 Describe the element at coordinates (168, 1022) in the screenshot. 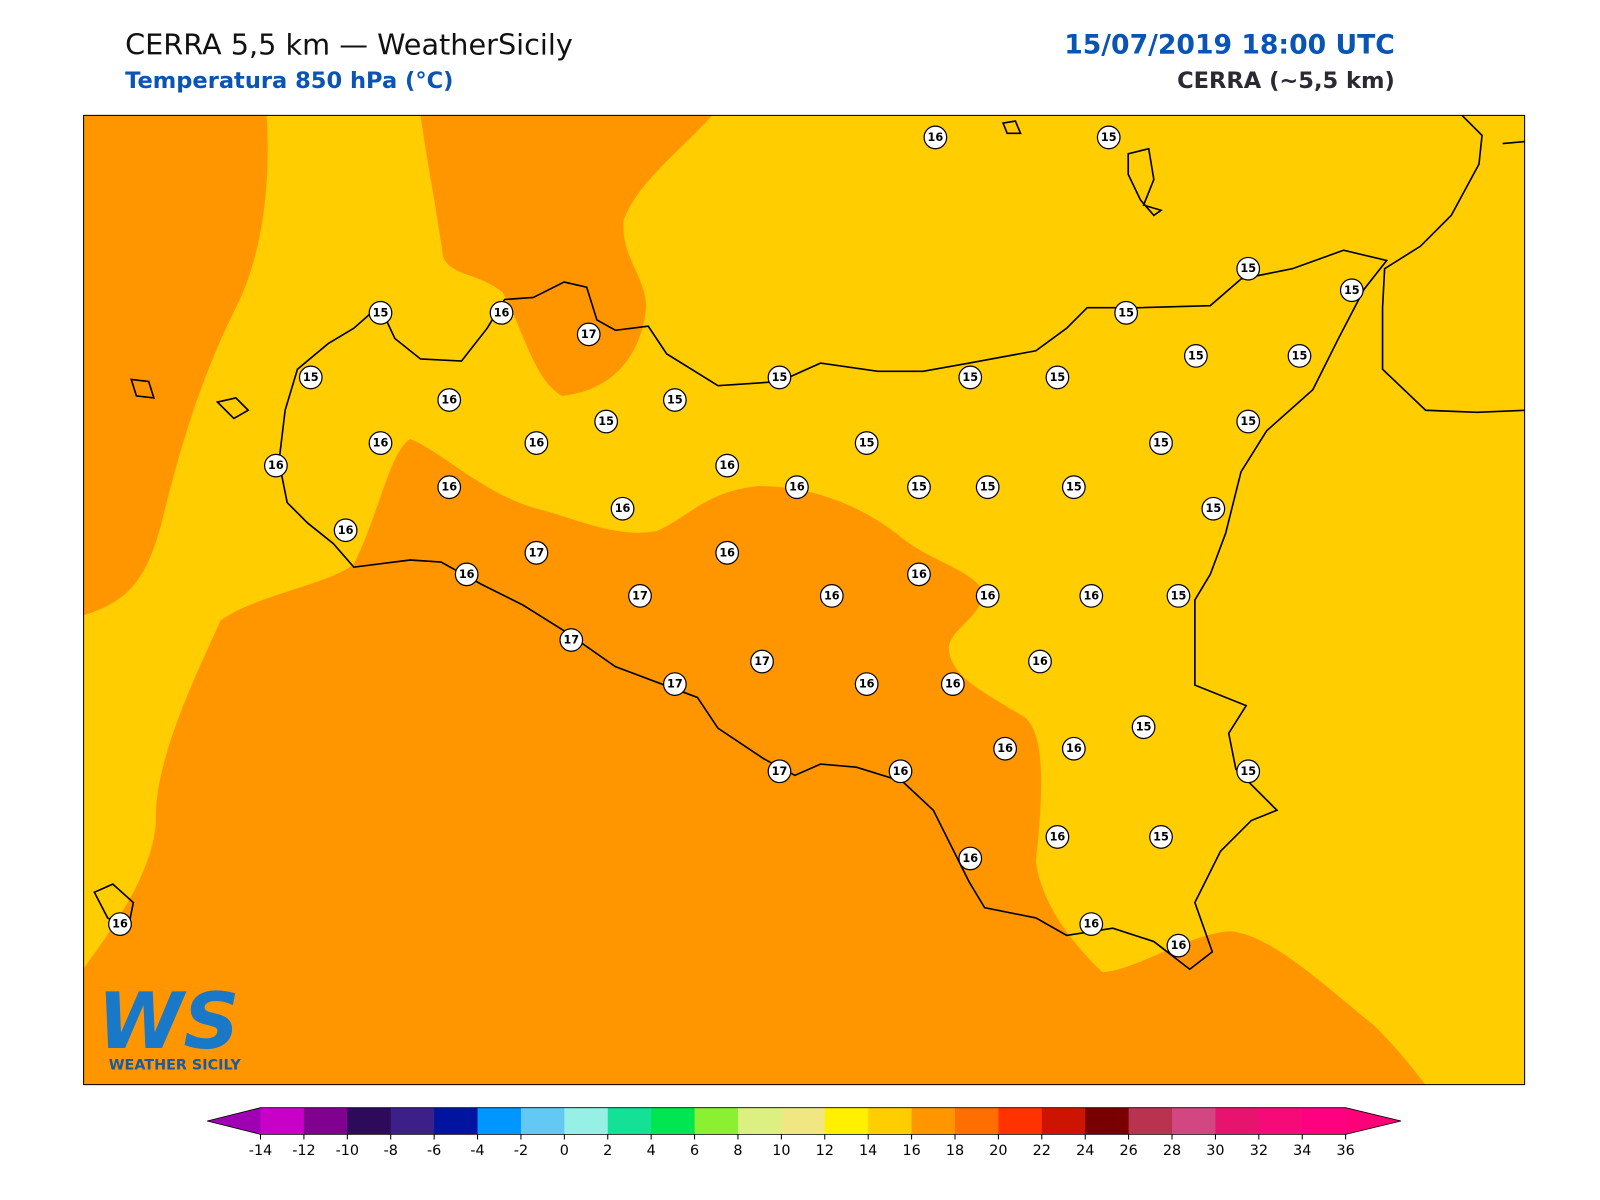

I see `logo-mark: WS` at that location.